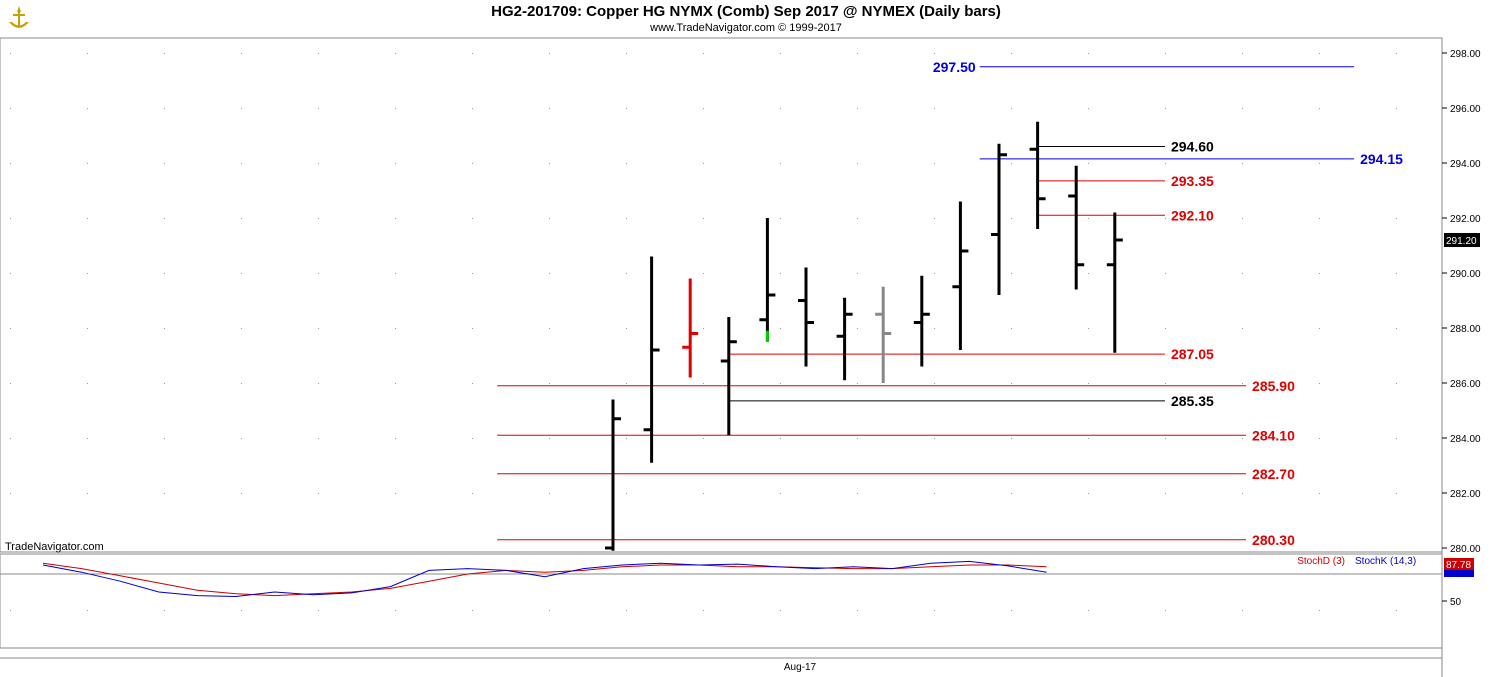 The height and width of the screenshot is (677, 1492). Describe the element at coordinates (1465, 54) in the screenshot. I see `price-tick-label: 298.00` at that location.